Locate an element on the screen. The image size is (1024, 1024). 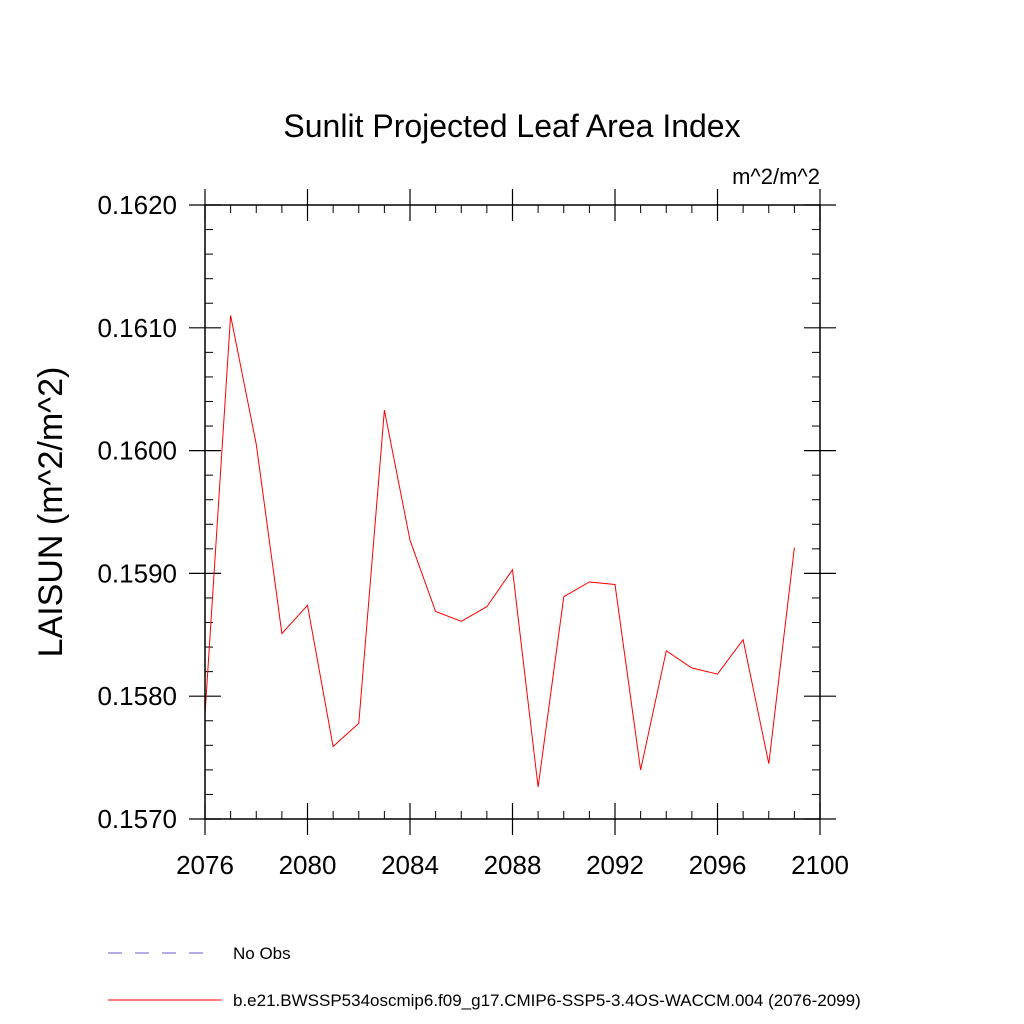
x-tick-label: 2080 is located at coordinates (308, 865).